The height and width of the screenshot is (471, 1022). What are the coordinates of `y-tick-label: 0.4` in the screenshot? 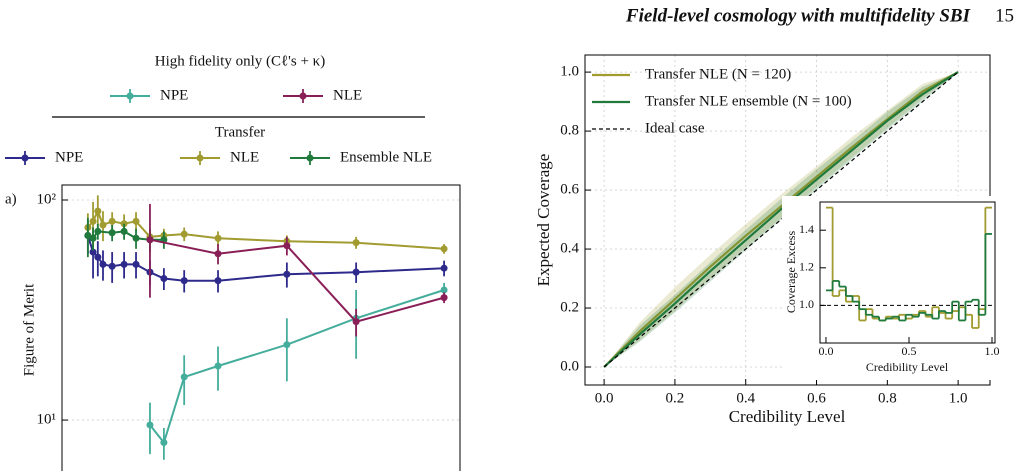 It's located at (569, 248).